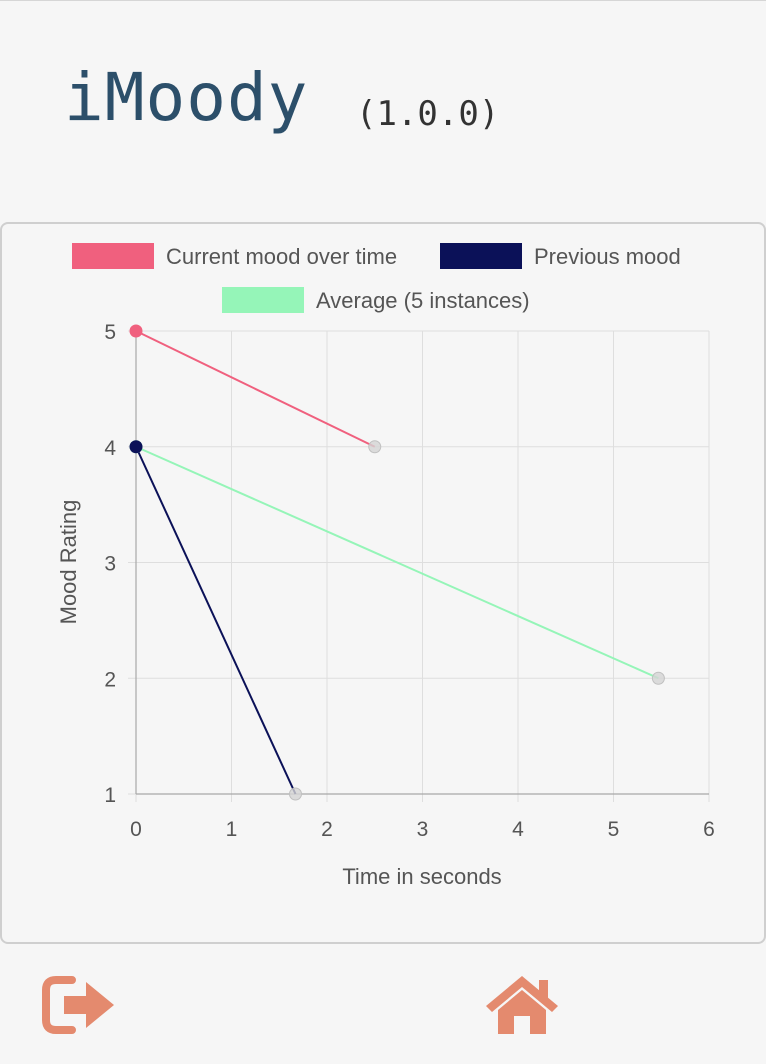  Describe the element at coordinates (68, 562) in the screenshot. I see `y-axis-label: Mood Rating` at that location.